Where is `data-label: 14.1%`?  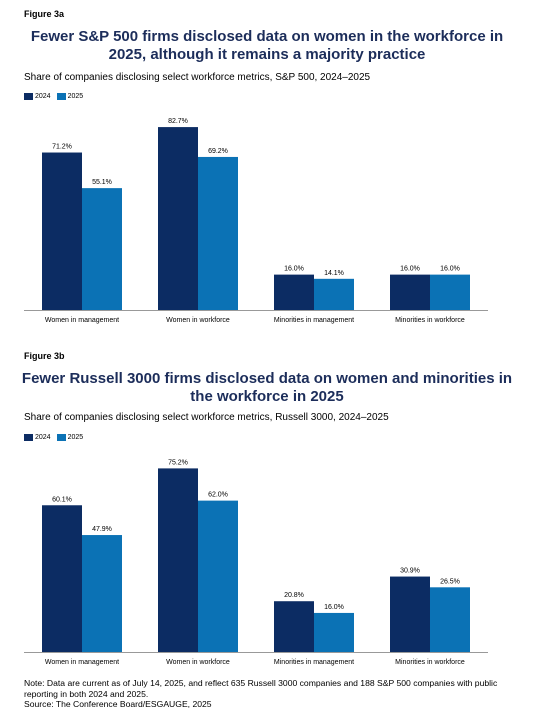 data-label: 14.1% is located at coordinates (334, 273).